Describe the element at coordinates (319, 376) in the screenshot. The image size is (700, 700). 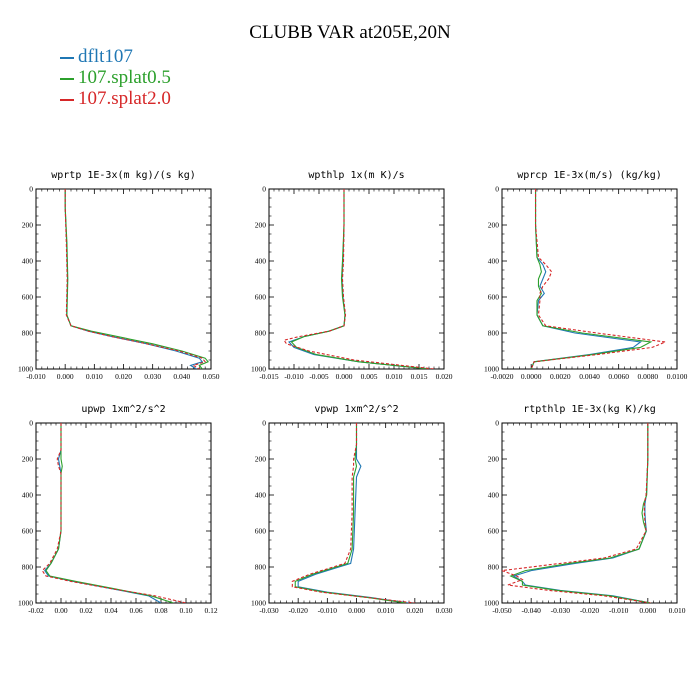
I see `x-tick-label: -0.005` at that location.